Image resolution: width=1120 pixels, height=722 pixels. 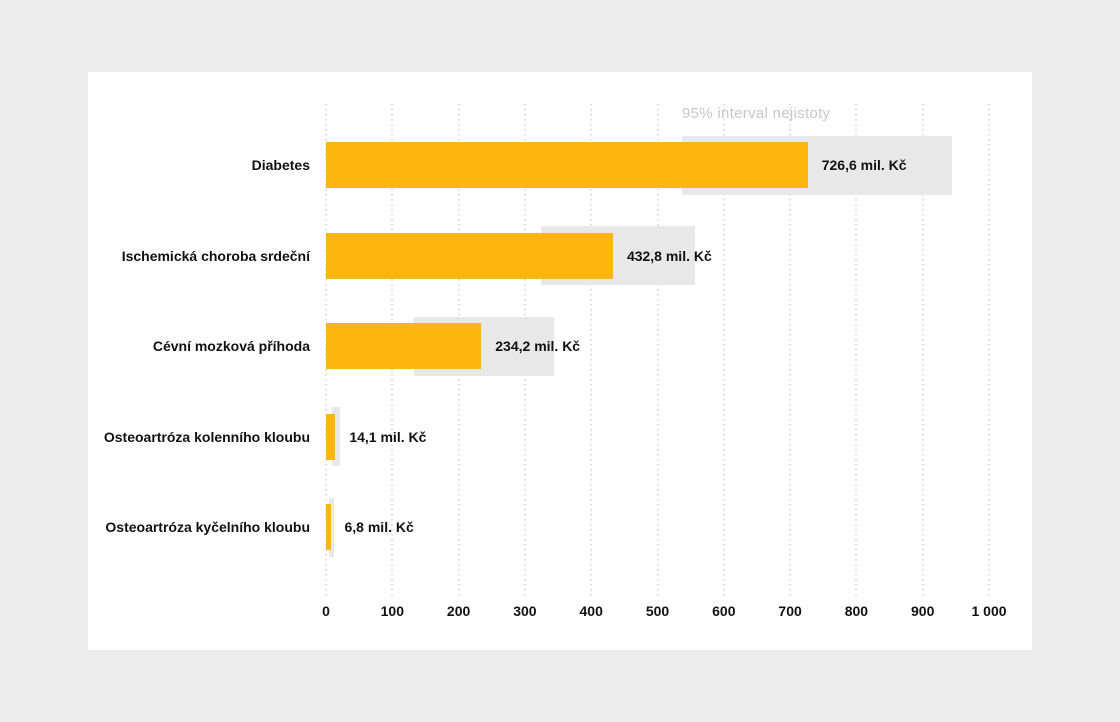 I want to click on x-tick-label: 400, so click(x=591, y=611).